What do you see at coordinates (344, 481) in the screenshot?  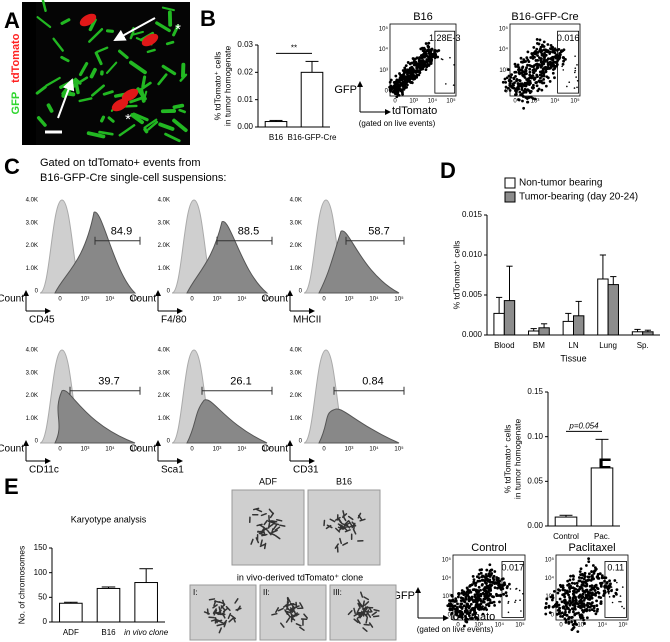 I see `image-title: B16` at bounding box center [344, 481].